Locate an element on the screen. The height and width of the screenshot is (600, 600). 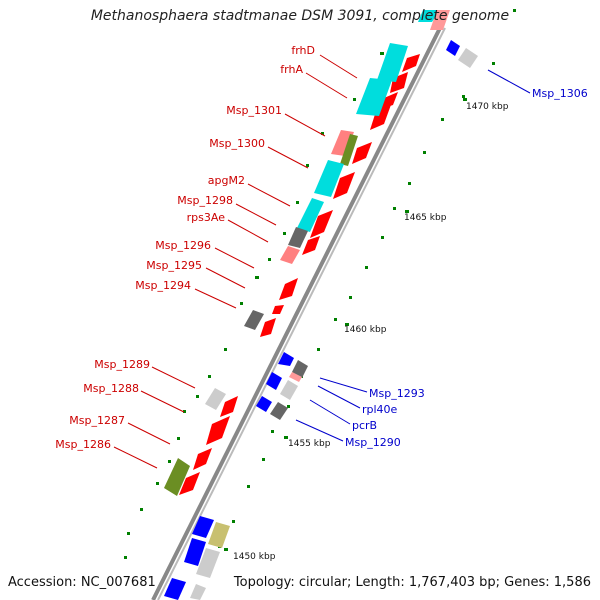
gene-label: frhA is located at coordinates (291, 69).